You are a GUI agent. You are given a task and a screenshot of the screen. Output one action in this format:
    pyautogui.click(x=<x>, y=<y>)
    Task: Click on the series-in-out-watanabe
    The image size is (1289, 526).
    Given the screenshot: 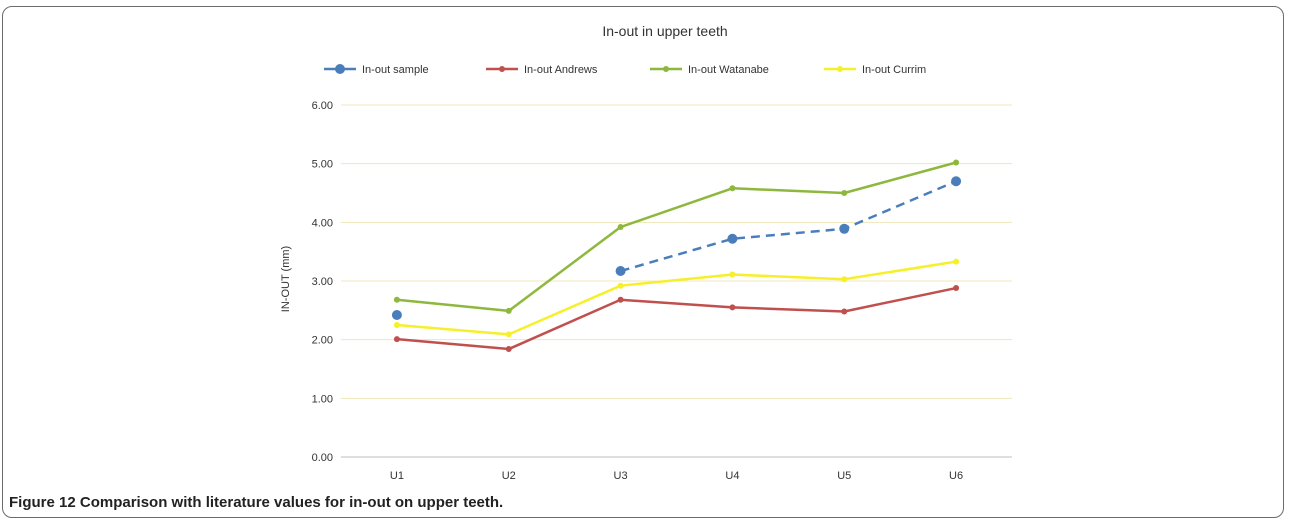 What is the action you would take?
    pyautogui.click(x=676, y=236)
    